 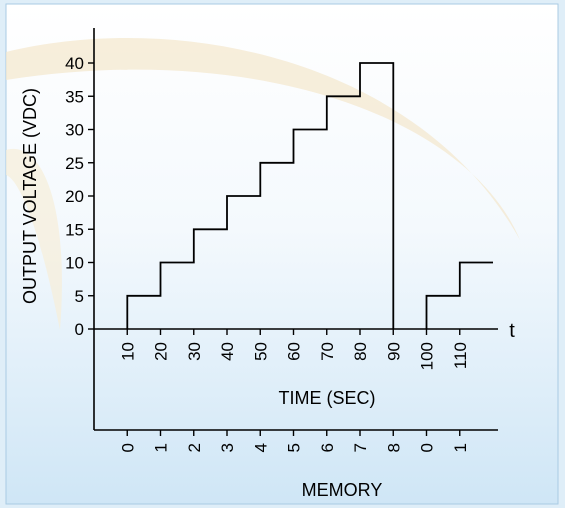 I want to click on memory-tick-label: 5, so click(x=294, y=447).